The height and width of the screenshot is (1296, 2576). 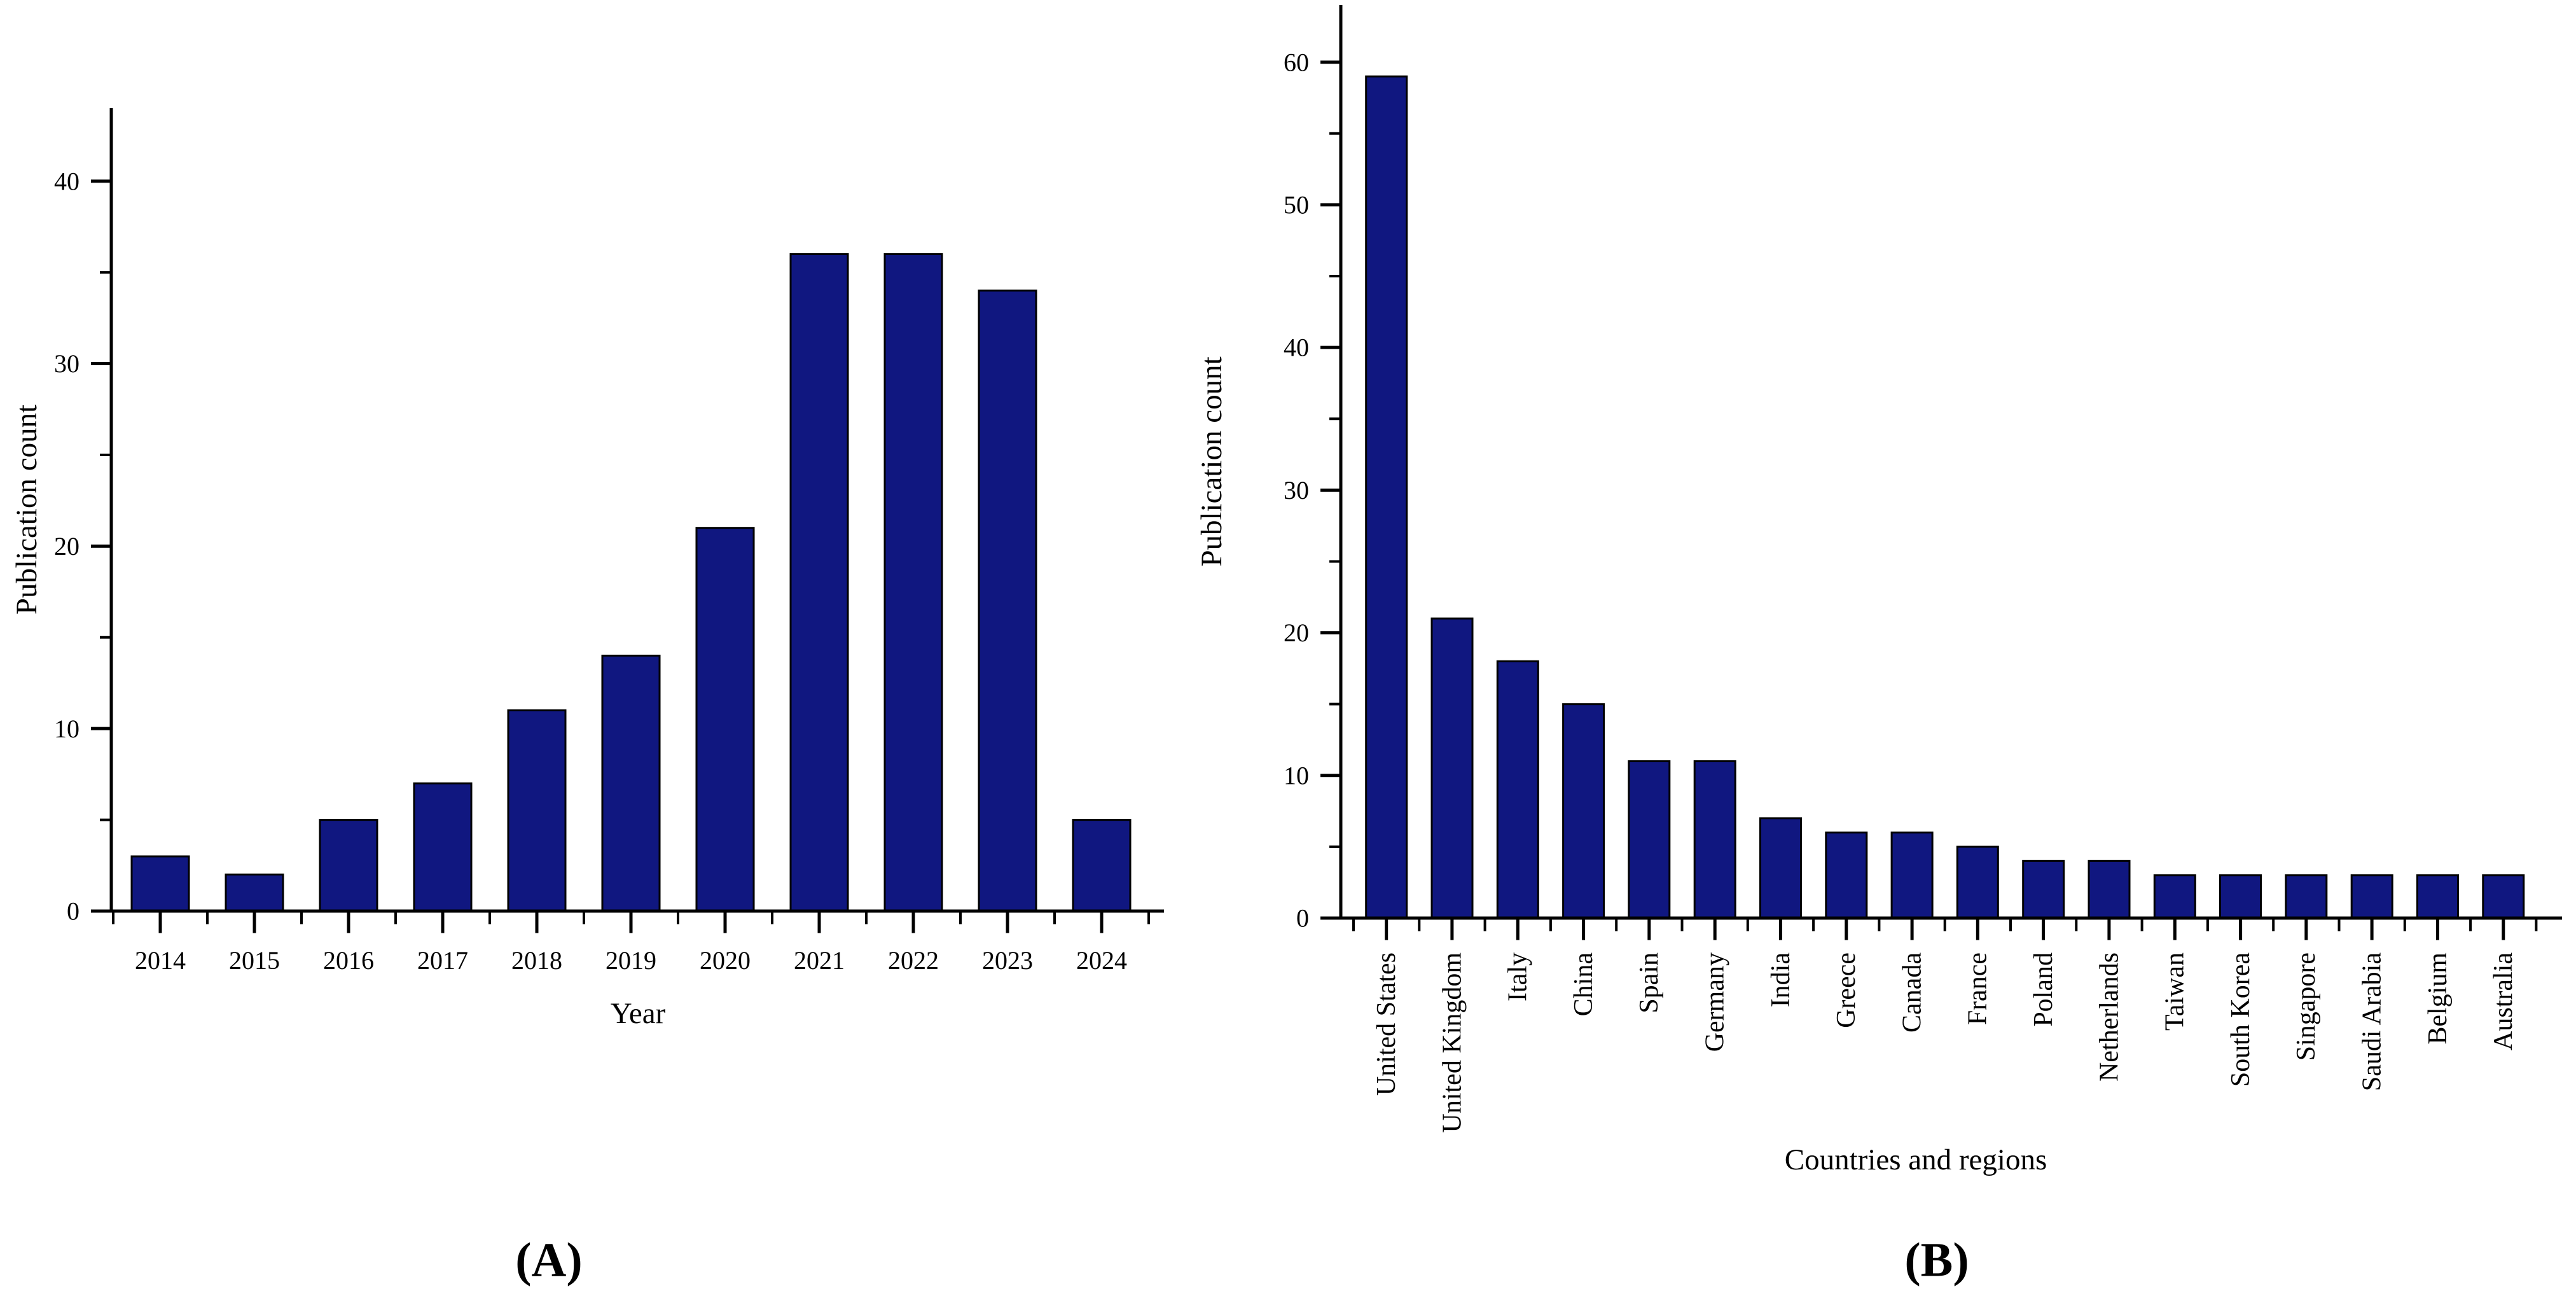 I want to click on x-tick-label: 2019, so click(x=631, y=960).